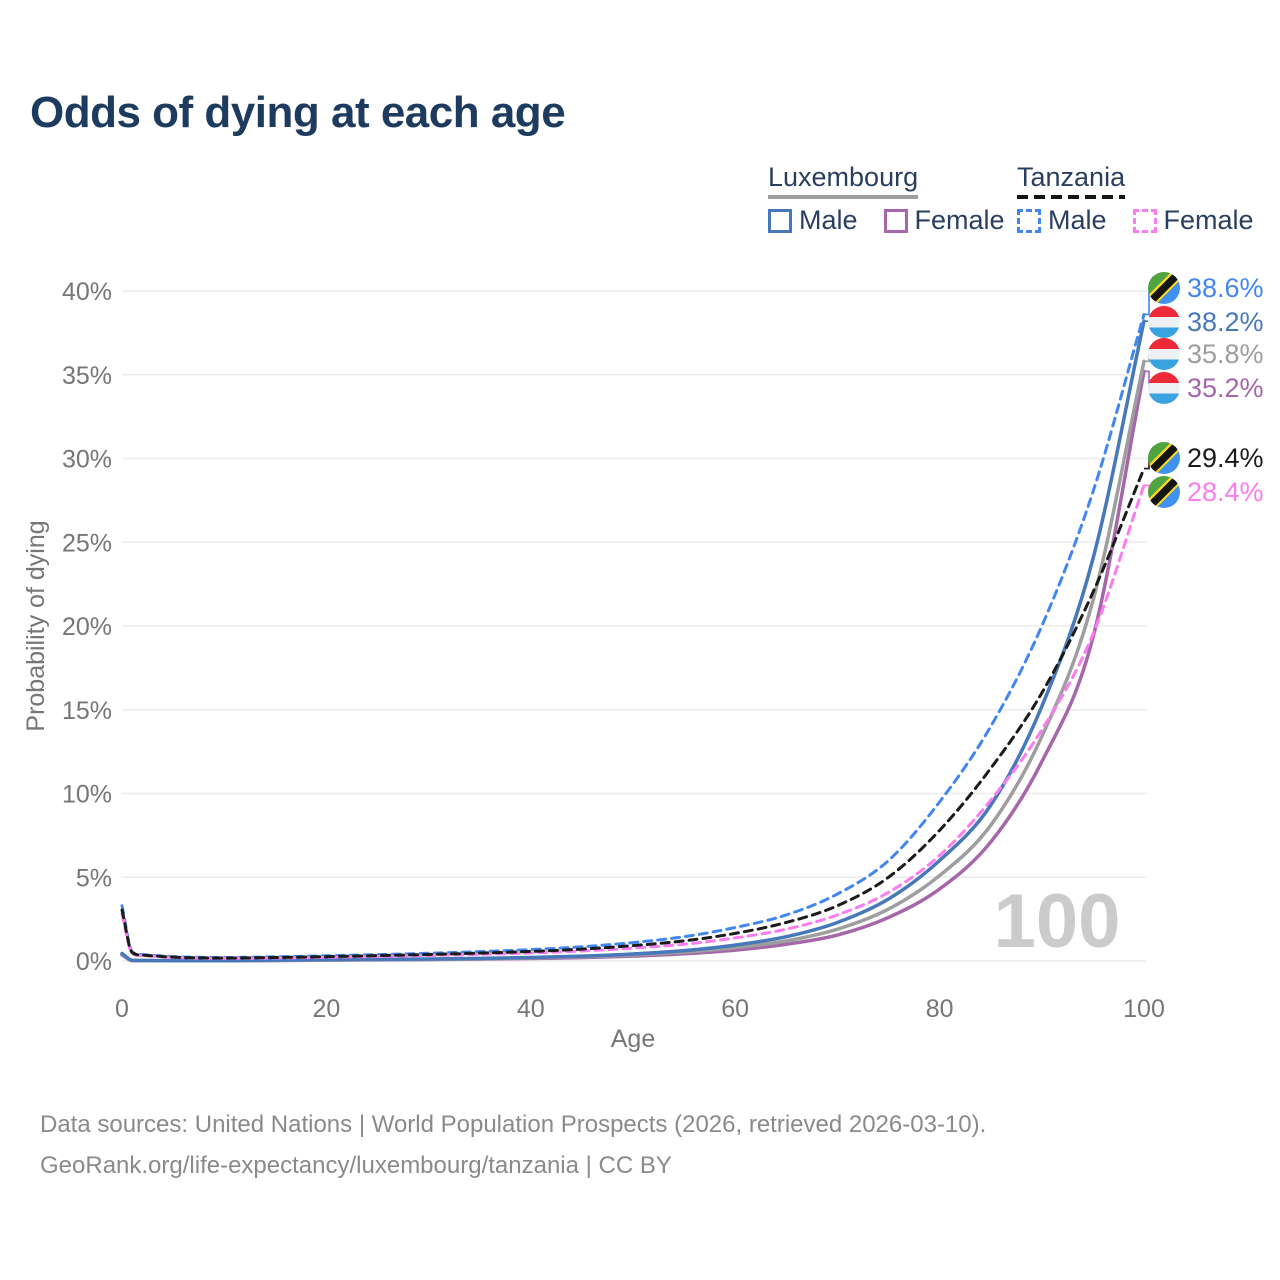 The image size is (1280, 1280). I want to click on x-tick-label: 20, so click(326, 1009).